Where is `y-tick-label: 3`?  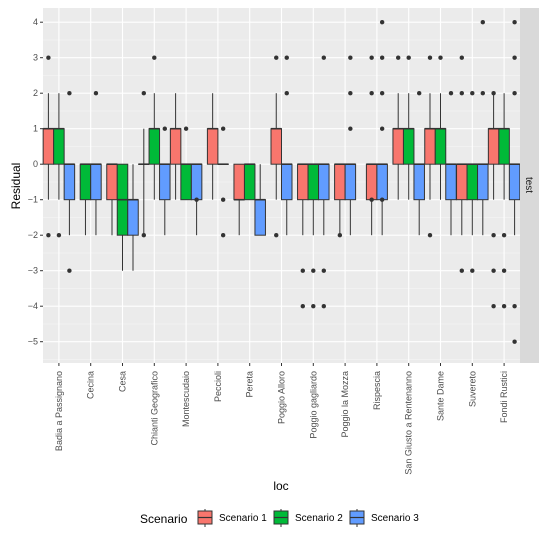 y-tick-label: 3 is located at coordinates (35, 58).